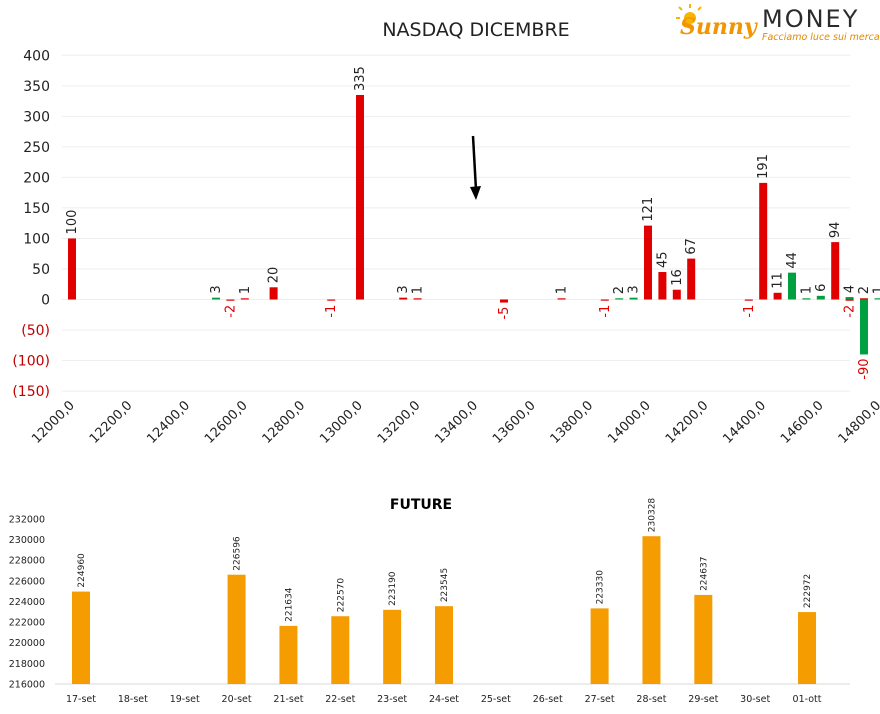 The height and width of the screenshot is (714, 880). Describe the element at coordinates (755, 699) in the screenshot. I see `future-x-tick-label: 30-set` at that location.